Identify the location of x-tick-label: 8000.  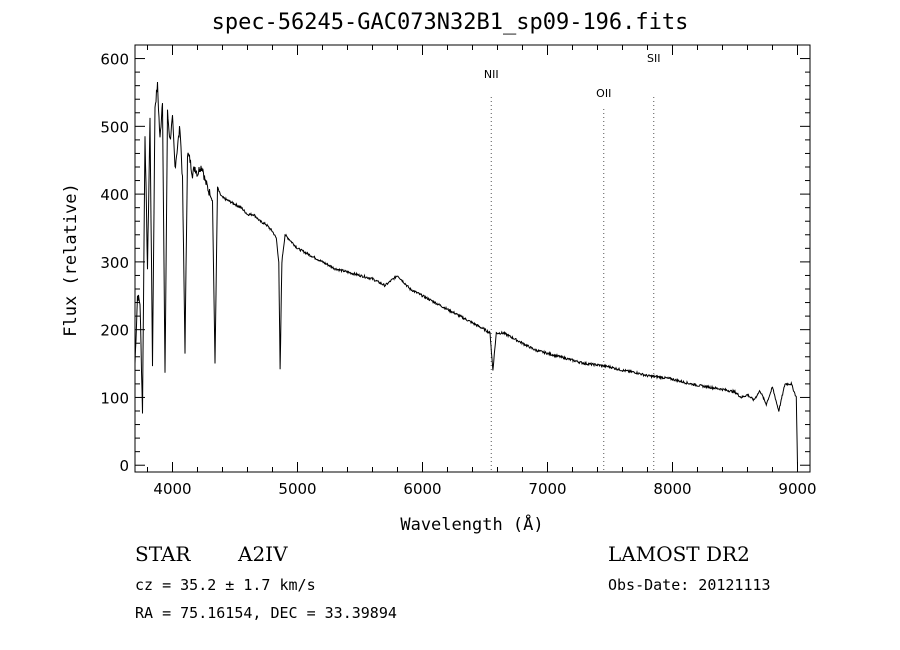
(672, 489).